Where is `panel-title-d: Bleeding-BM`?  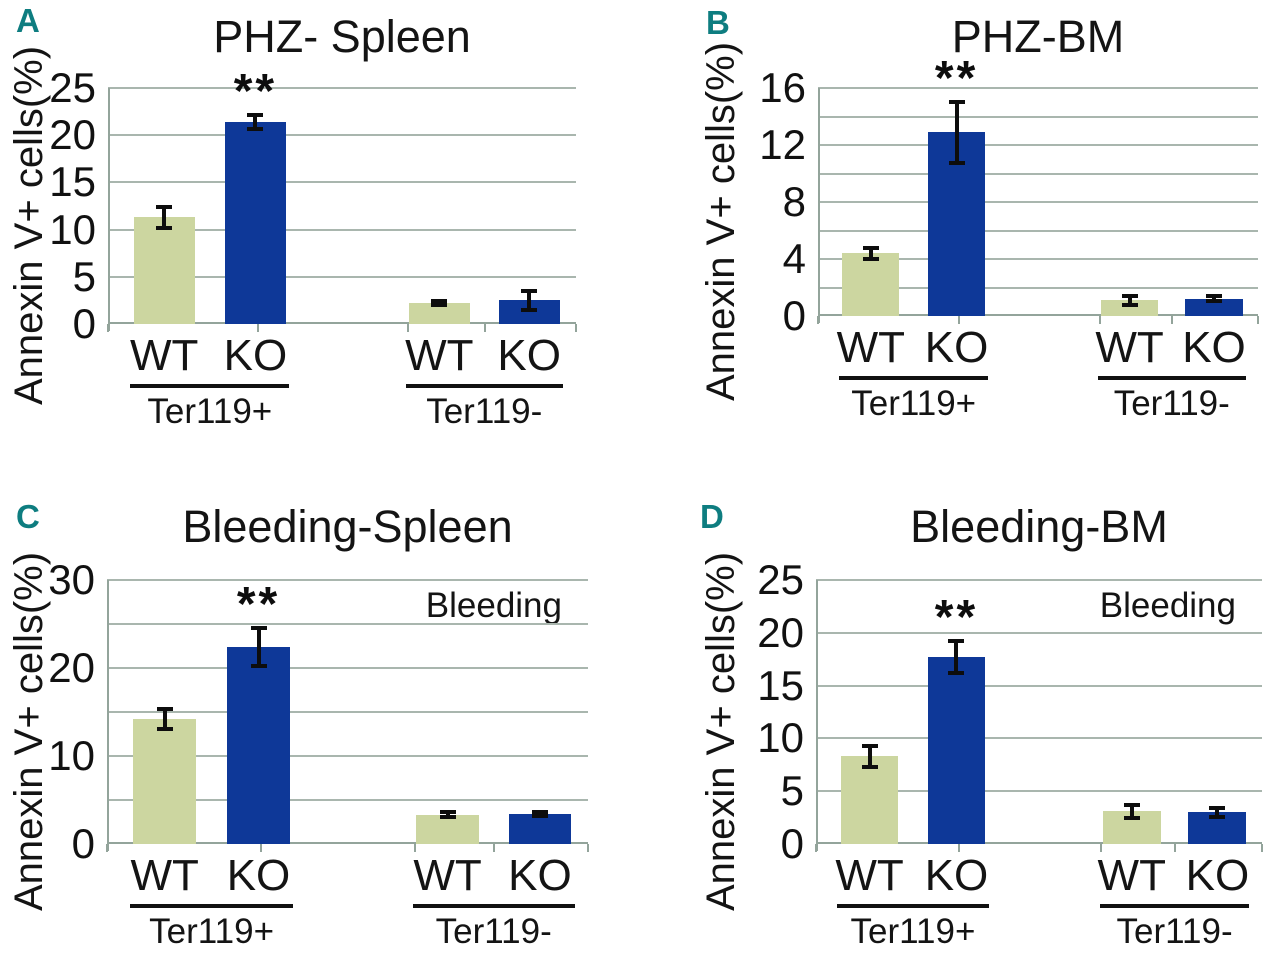 panel-title-d: Bleeding-BM is located at coordinates (1039, 526).